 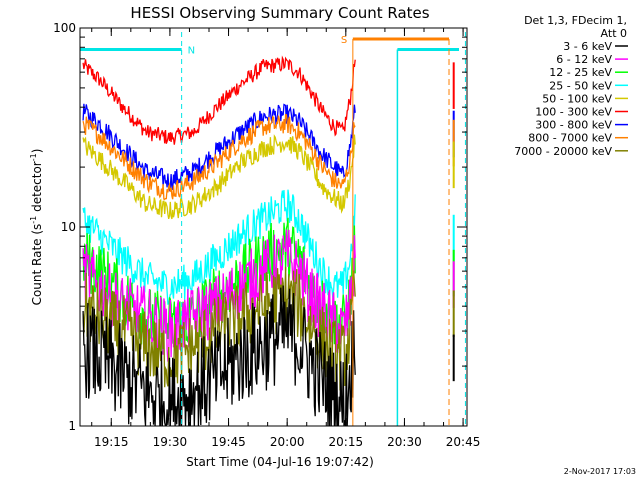 I want to click on x-tick-label: 19:15, so click(x=111, y=442).